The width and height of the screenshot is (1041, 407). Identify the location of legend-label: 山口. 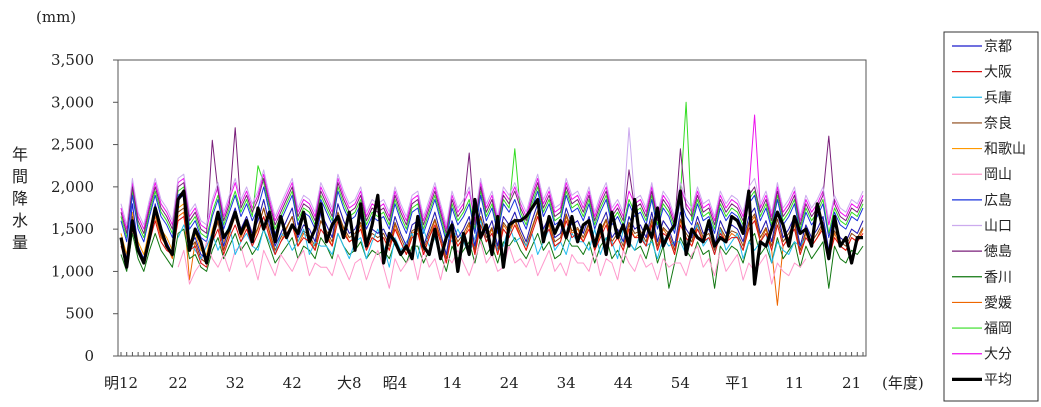
(998, 227).